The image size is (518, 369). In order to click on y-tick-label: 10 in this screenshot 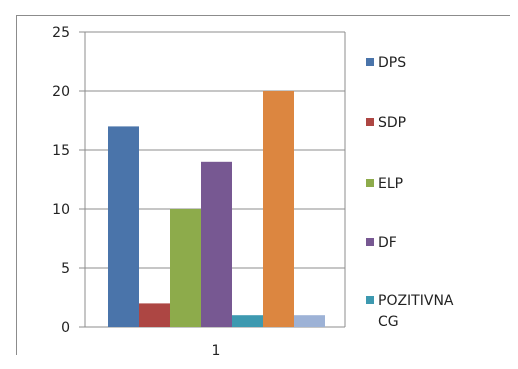, I will do `click(61, 210)`.